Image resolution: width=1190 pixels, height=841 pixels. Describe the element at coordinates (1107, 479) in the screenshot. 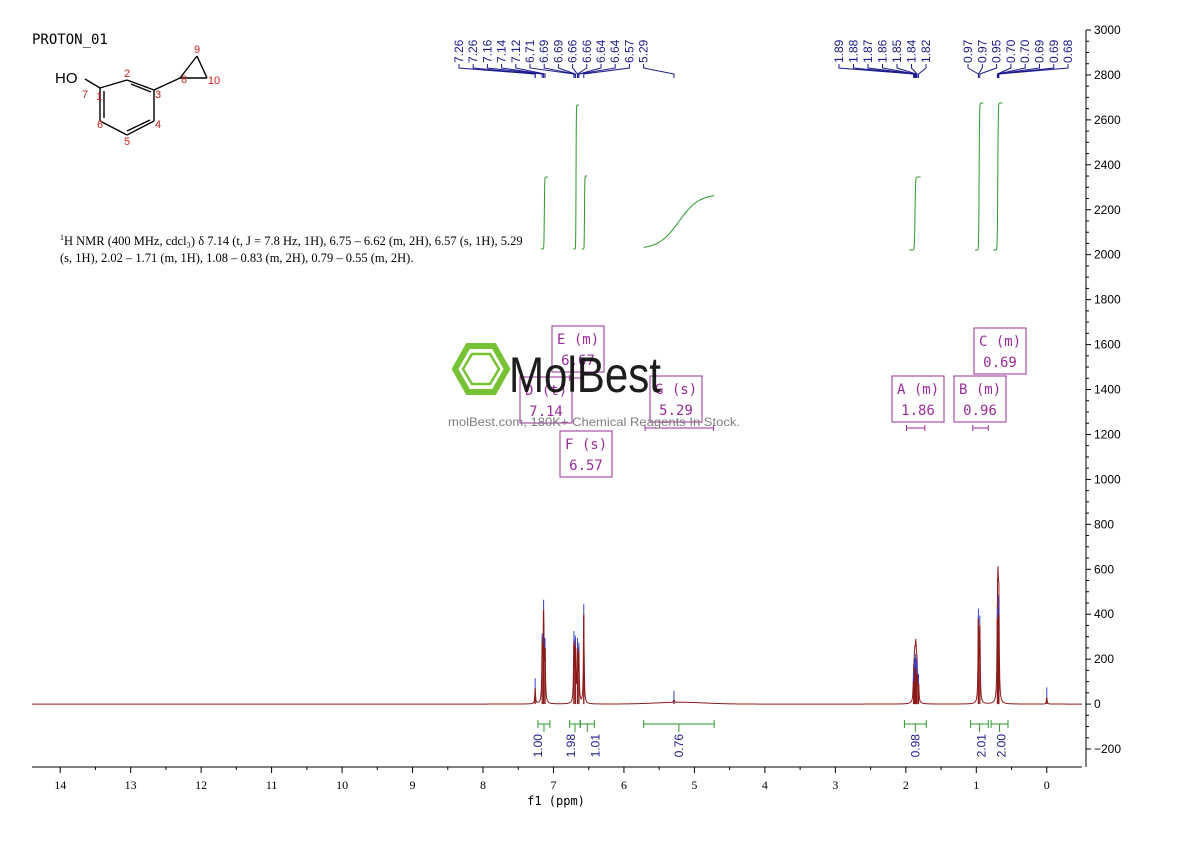

I see `y-tick-label: 1000` at that location.